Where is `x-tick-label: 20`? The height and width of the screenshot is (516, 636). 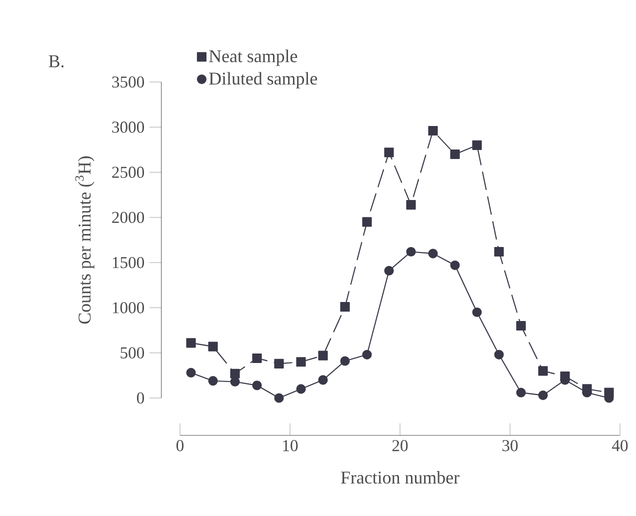
x-tick-label: 20 is located at coordinates (400, 446).